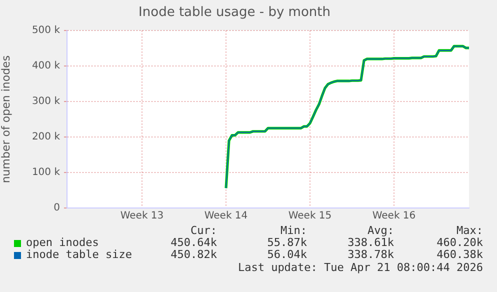 This screenshot has height=292, width=497. I want to click on x-tick-label: Week 13, so click(142, 216).